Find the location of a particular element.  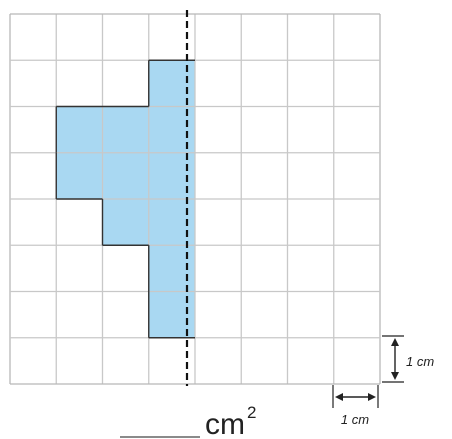

dim-v-arrow-head-up is located at coordinates (395, 342).